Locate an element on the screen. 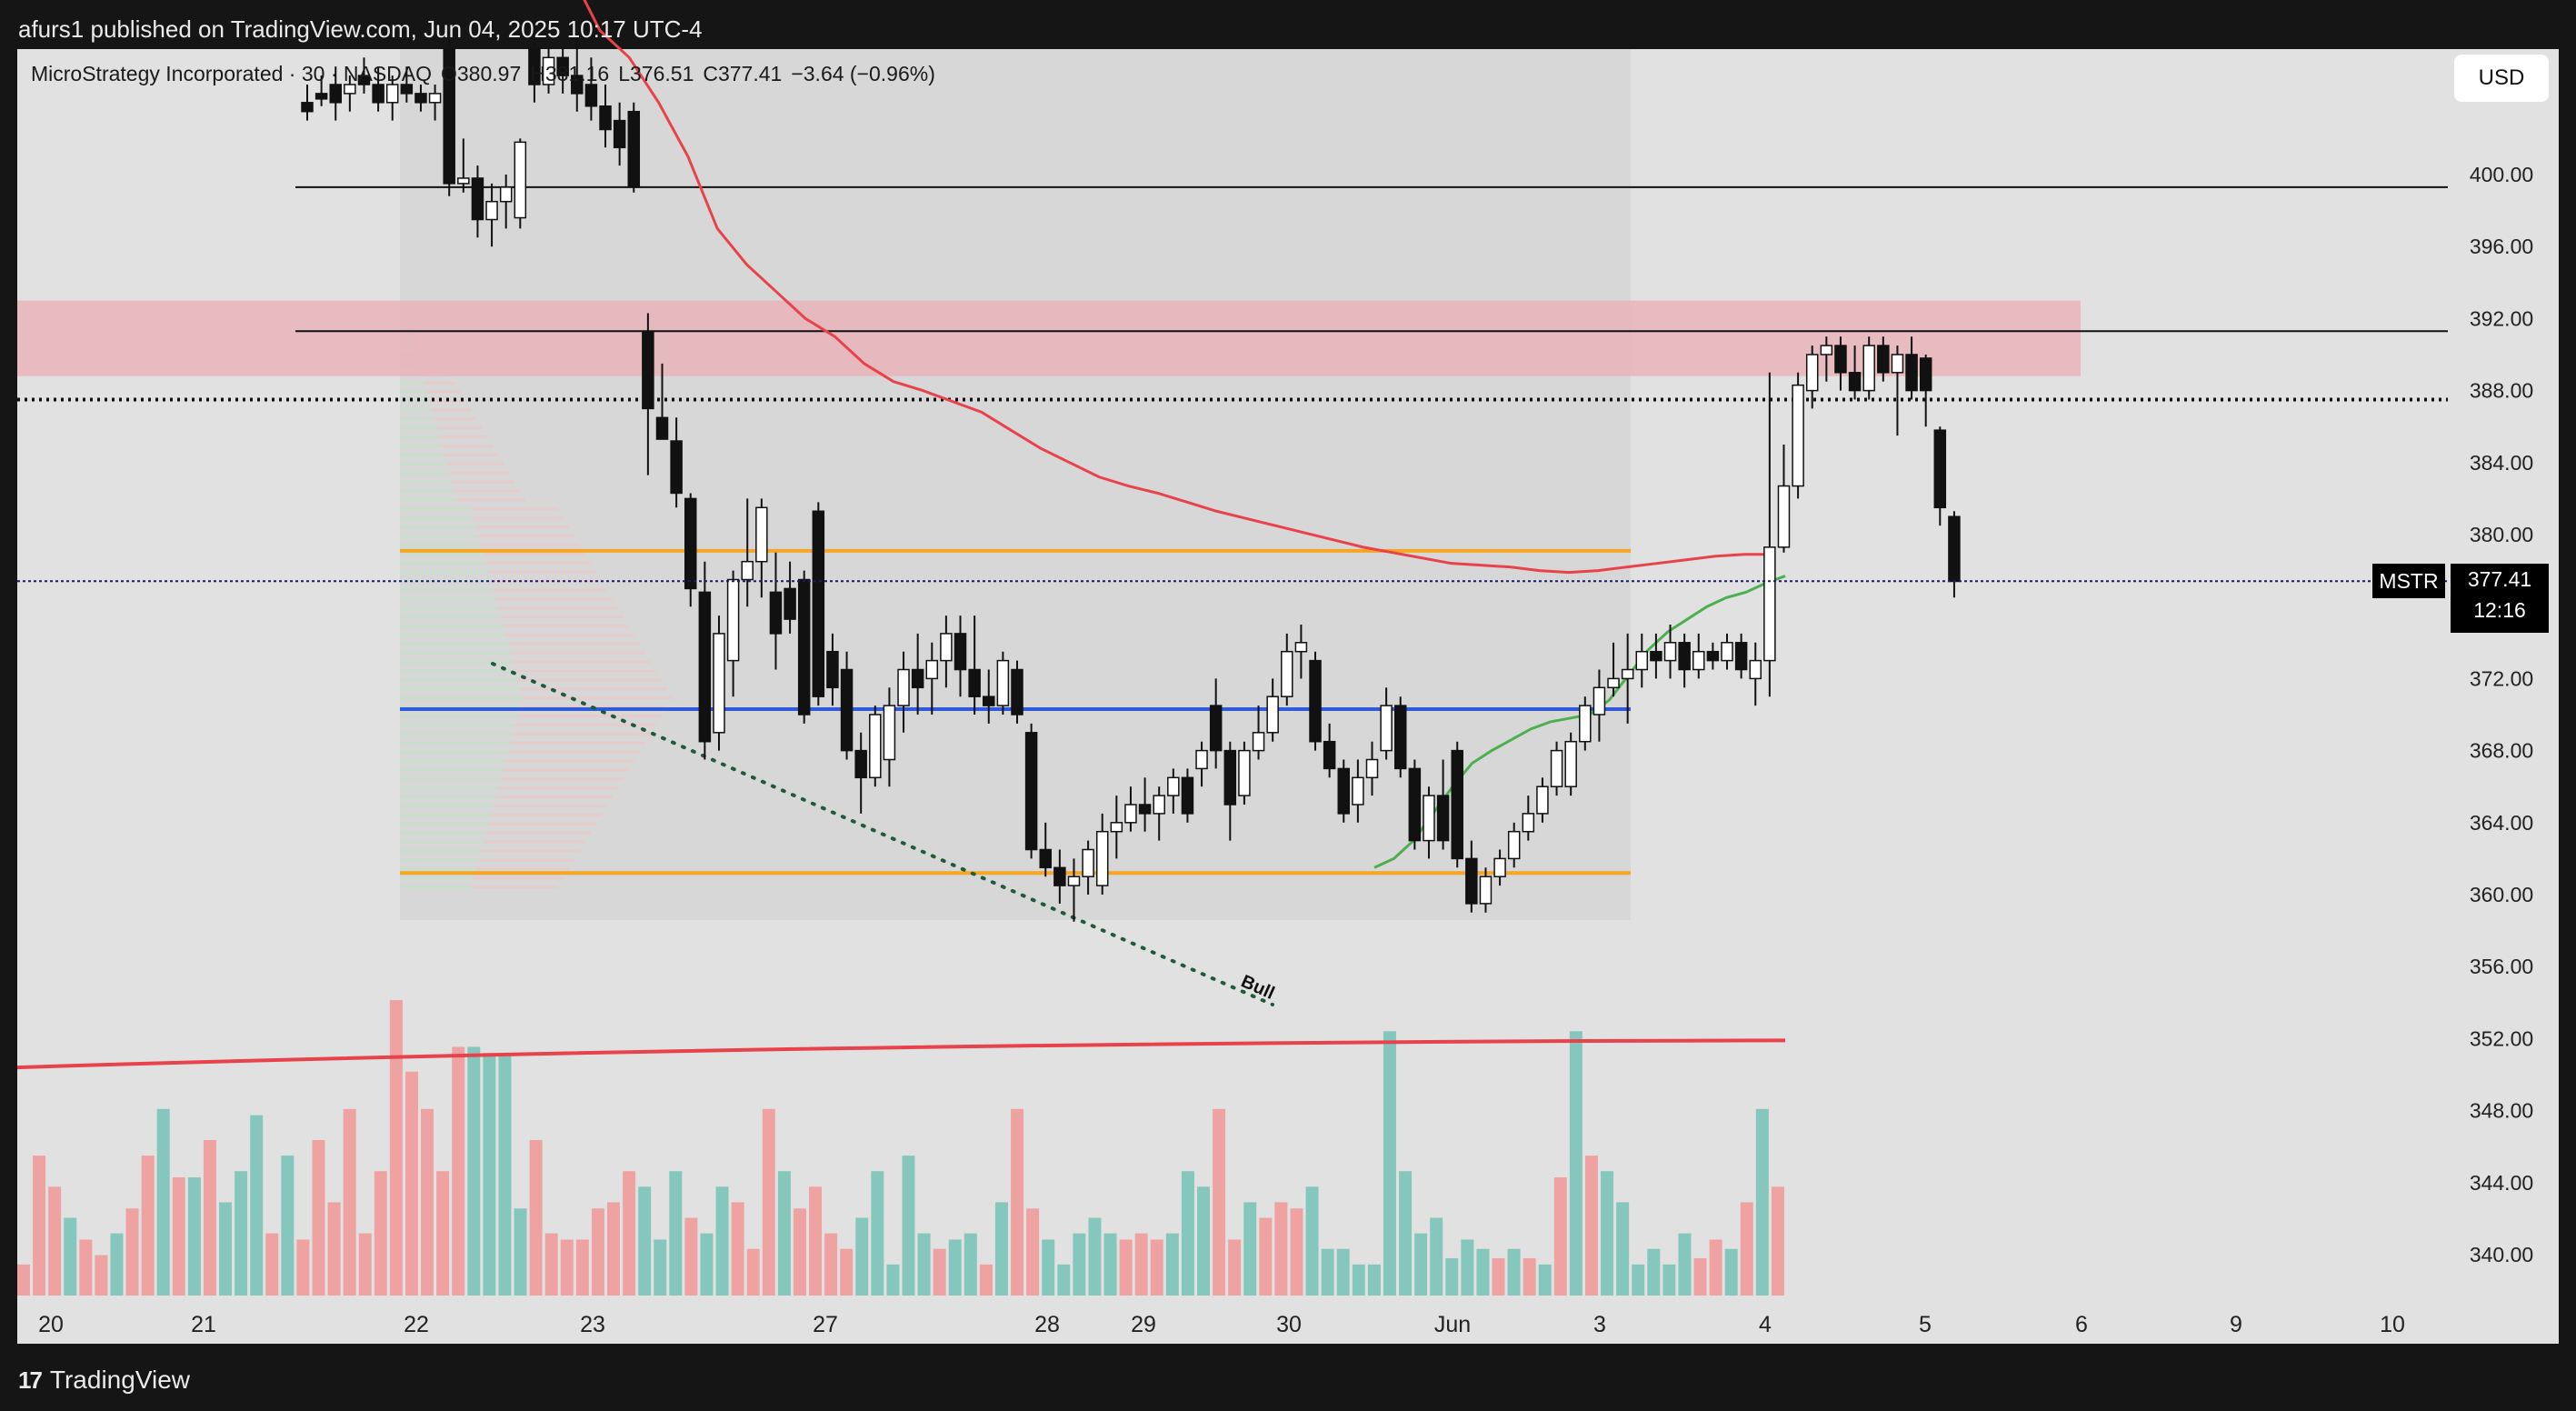 The height and width of the screenshot is (1411, 2576). long-moving-average-line is located at coordinates (901, 1054).